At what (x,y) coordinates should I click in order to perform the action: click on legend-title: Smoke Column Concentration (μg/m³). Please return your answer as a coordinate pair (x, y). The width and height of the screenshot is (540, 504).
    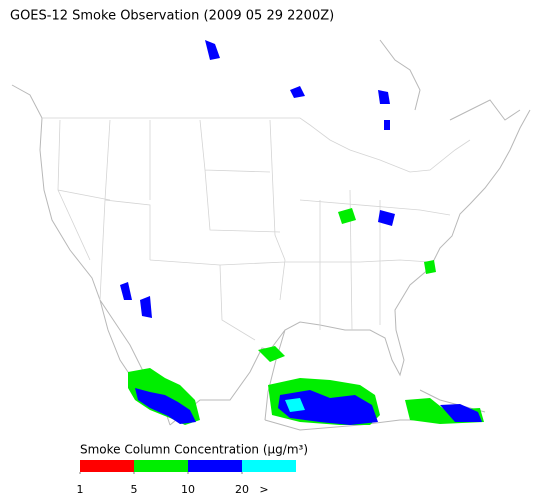
    Looking at the image, I should click on (194, 450).